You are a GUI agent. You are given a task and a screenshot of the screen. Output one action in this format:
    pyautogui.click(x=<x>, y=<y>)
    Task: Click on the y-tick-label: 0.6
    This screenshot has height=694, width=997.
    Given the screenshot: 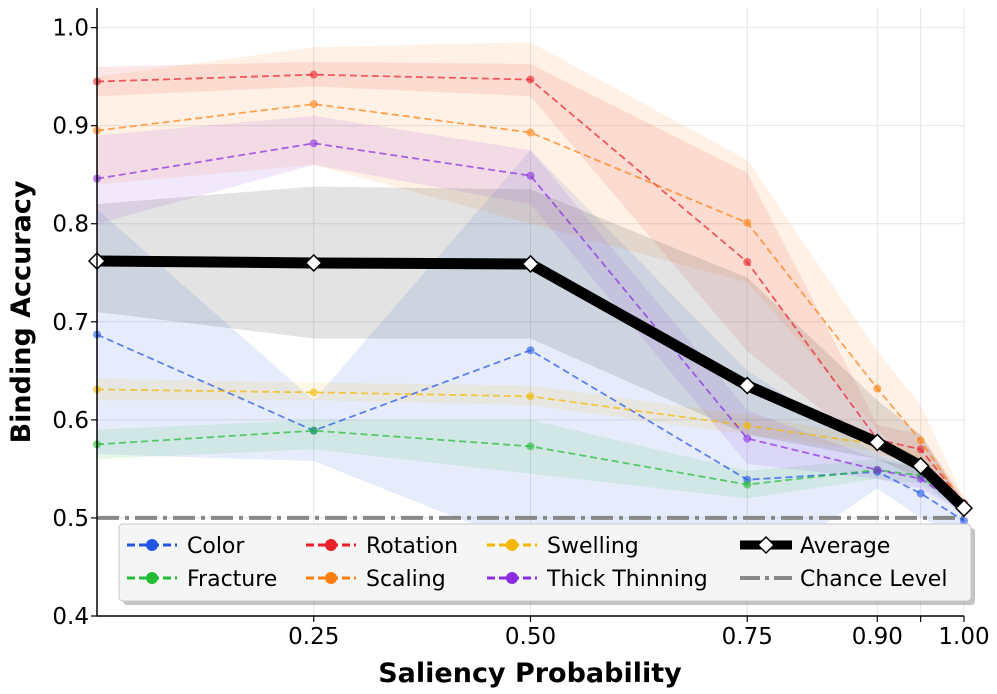 What is the action you would take?
    pyautogui.click(x=70, y=421)
    